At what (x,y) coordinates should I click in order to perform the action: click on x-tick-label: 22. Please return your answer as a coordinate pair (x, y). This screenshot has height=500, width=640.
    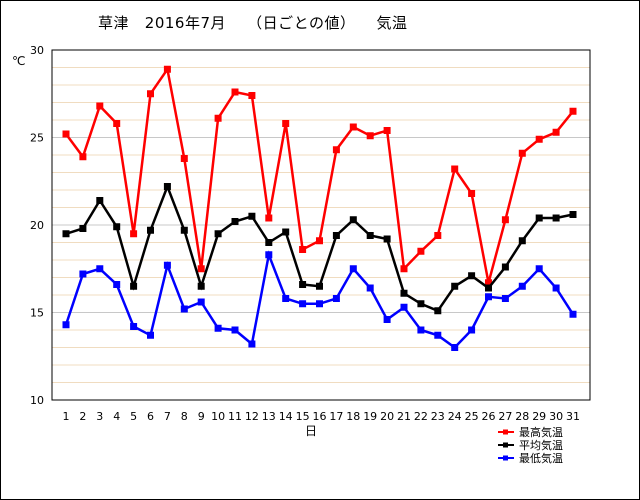
    Looking at the image, I should click on (421, 416).